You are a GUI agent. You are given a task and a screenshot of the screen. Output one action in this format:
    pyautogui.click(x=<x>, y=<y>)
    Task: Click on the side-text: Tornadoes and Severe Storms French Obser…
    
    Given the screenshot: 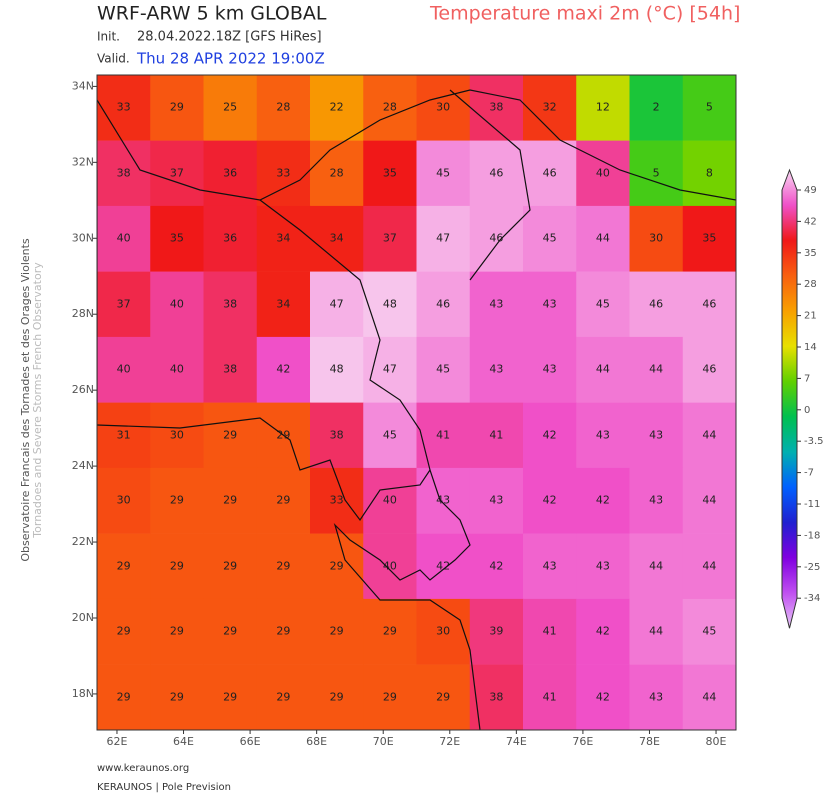 What is the action you would take?
    pyautogui.click(x=37, y=400)
    